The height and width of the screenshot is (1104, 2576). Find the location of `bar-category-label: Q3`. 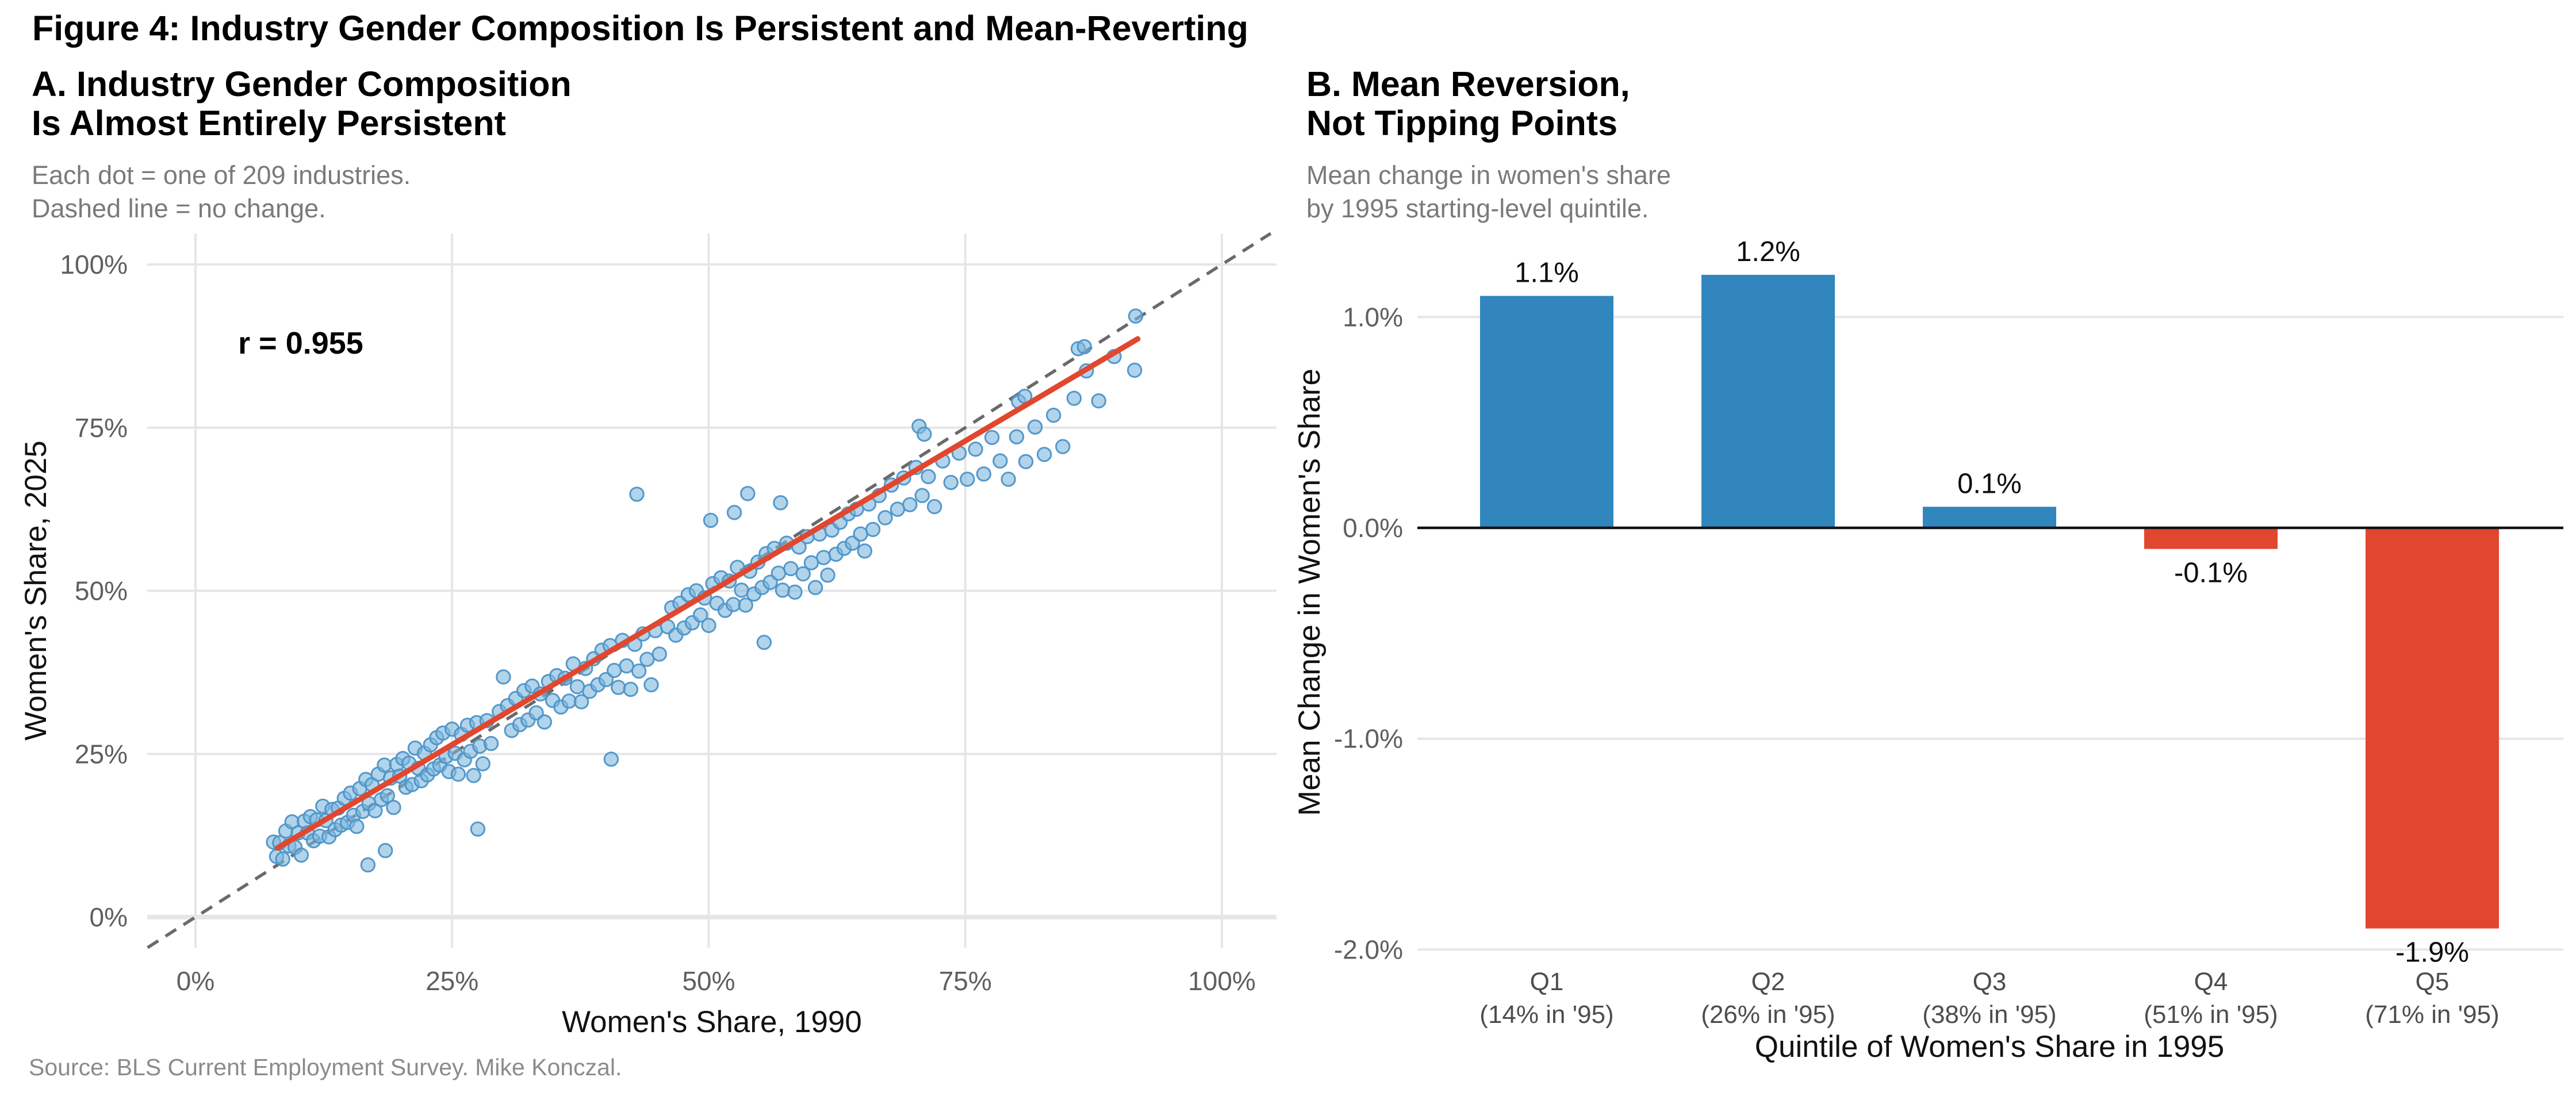

bar-category-label: Q3 is located at coordinates (1990, 982).